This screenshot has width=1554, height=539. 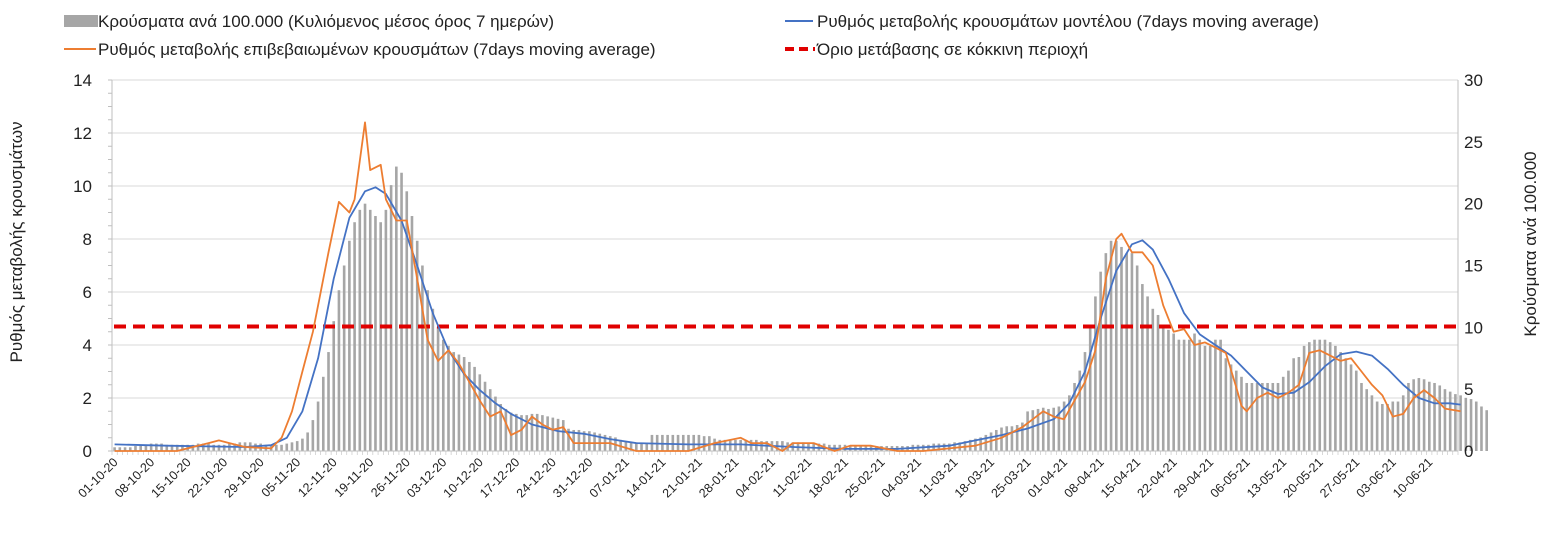 I want to click on right-axis-tick-label: 5, so click(x=1468, y=389).